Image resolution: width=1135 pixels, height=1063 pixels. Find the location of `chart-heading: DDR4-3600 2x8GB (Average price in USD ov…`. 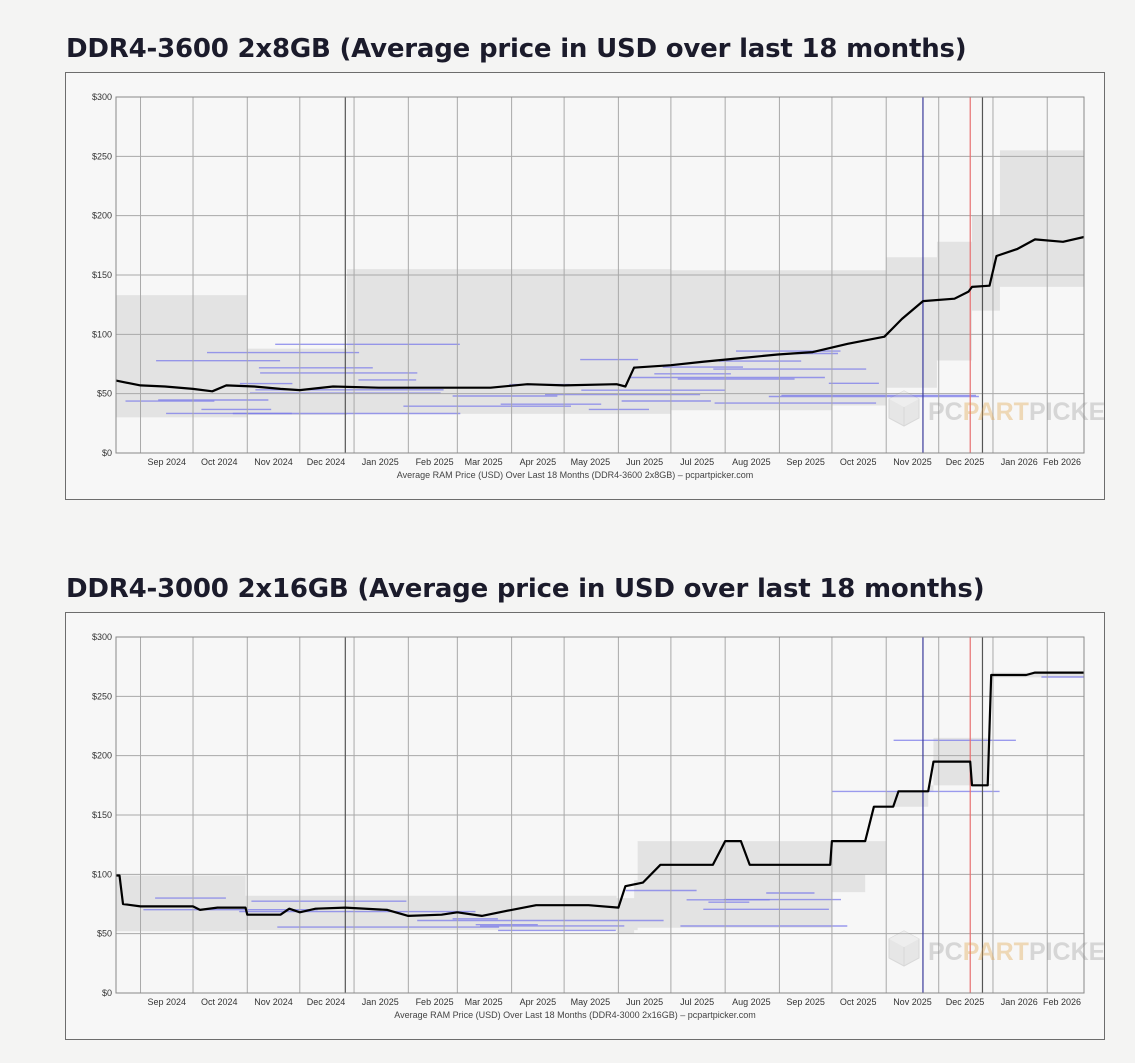

chart-heading: DDR4-3600 2x8GB (Average price in USD ov… is located at coordinates (516, 49).